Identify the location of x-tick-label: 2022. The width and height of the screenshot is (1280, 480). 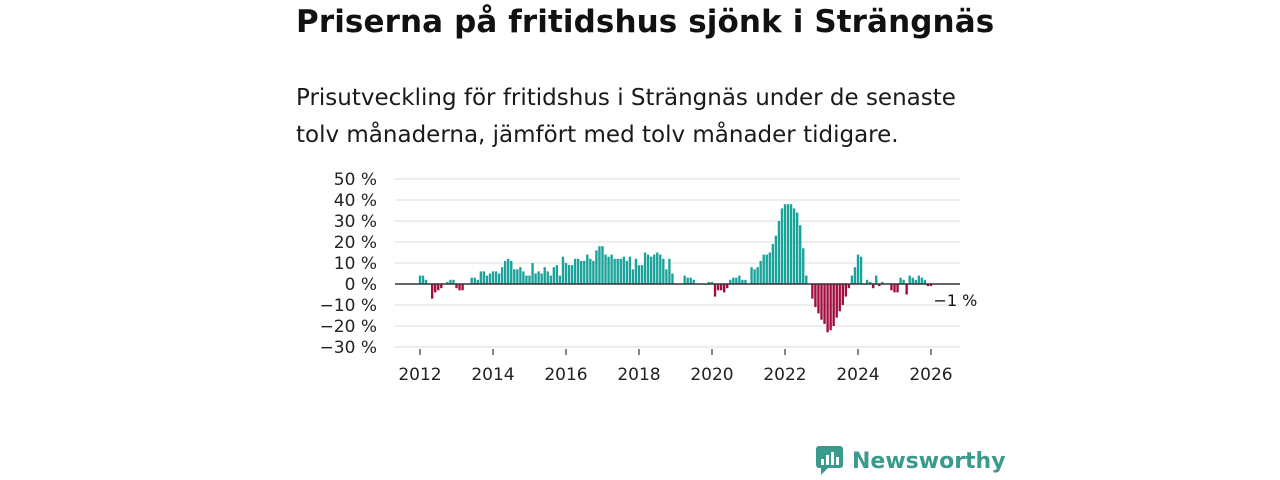
(784, 375).